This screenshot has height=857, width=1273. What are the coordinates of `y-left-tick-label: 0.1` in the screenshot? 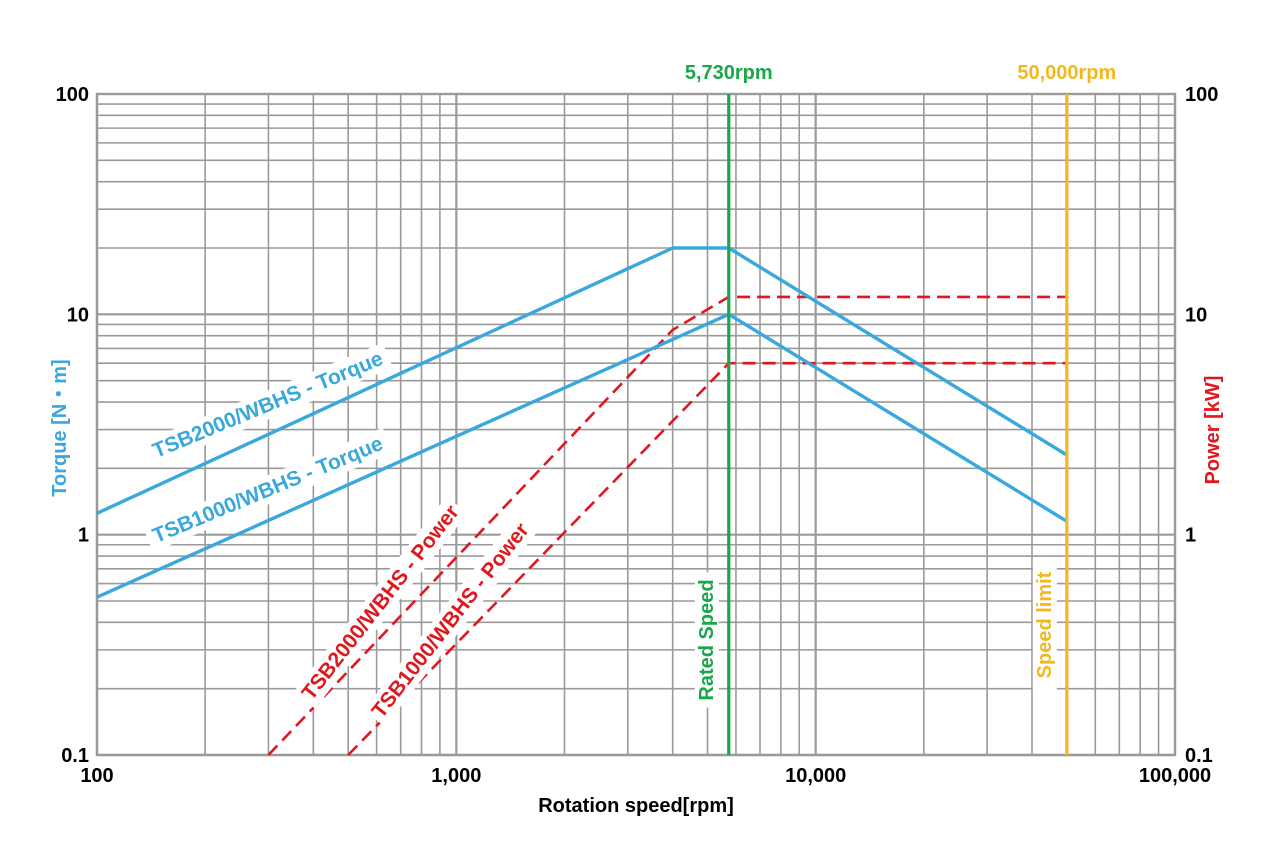 It's located at (75, 756).